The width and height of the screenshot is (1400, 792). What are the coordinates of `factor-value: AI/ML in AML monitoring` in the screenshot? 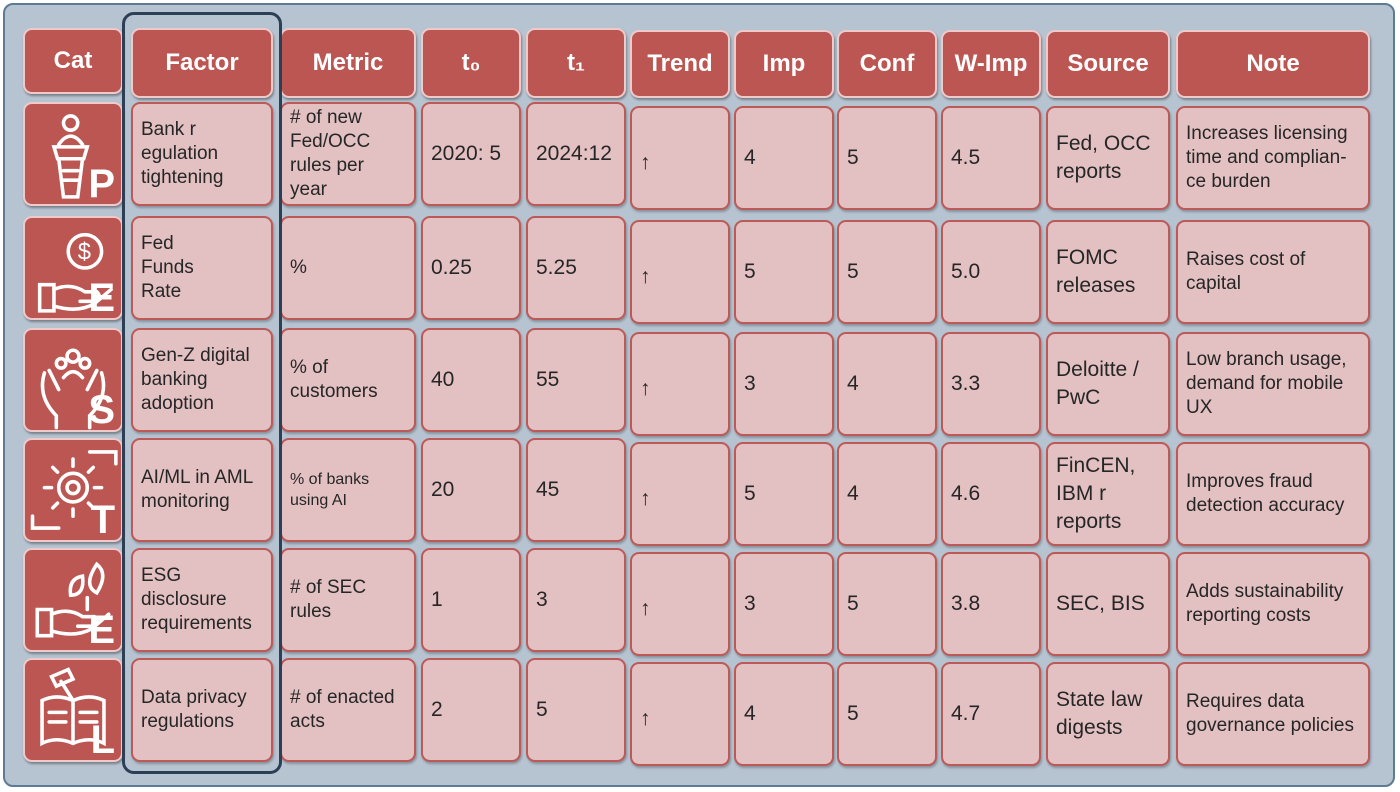 It's located at (197, 489).